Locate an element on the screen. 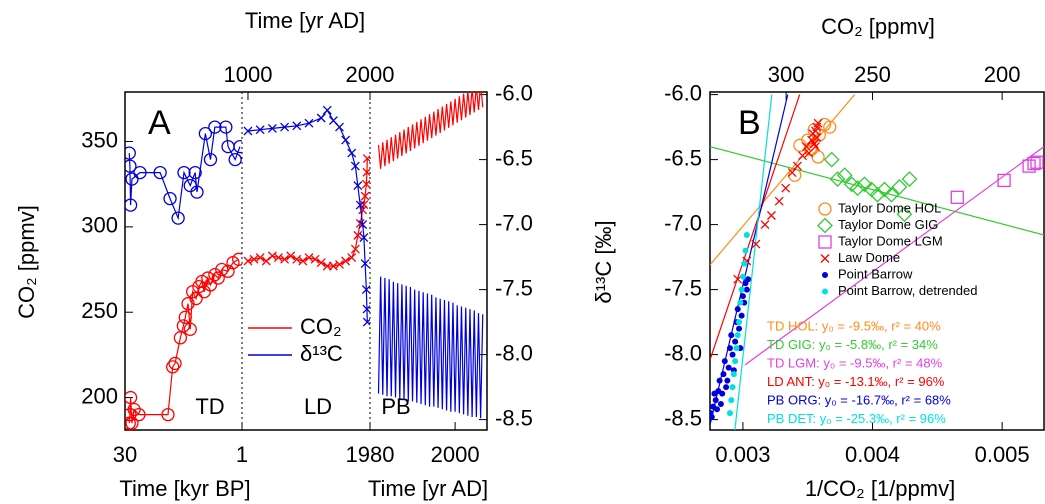 The image size is (1045, 504). y-tick-label: -7.0 is located at coordinates (683, 222).